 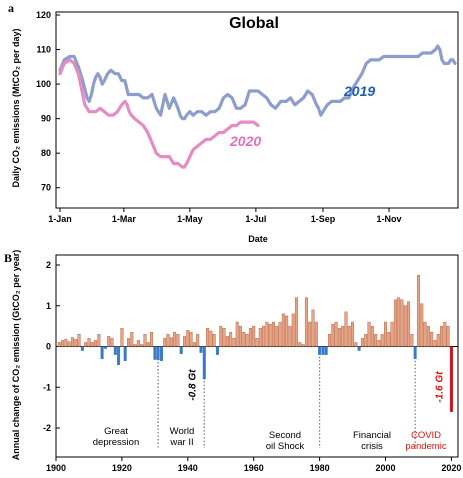 What do you see at coordinates (306, 322) in the screenshot?
I see `bar-1976` at bounding box center [306, 322].